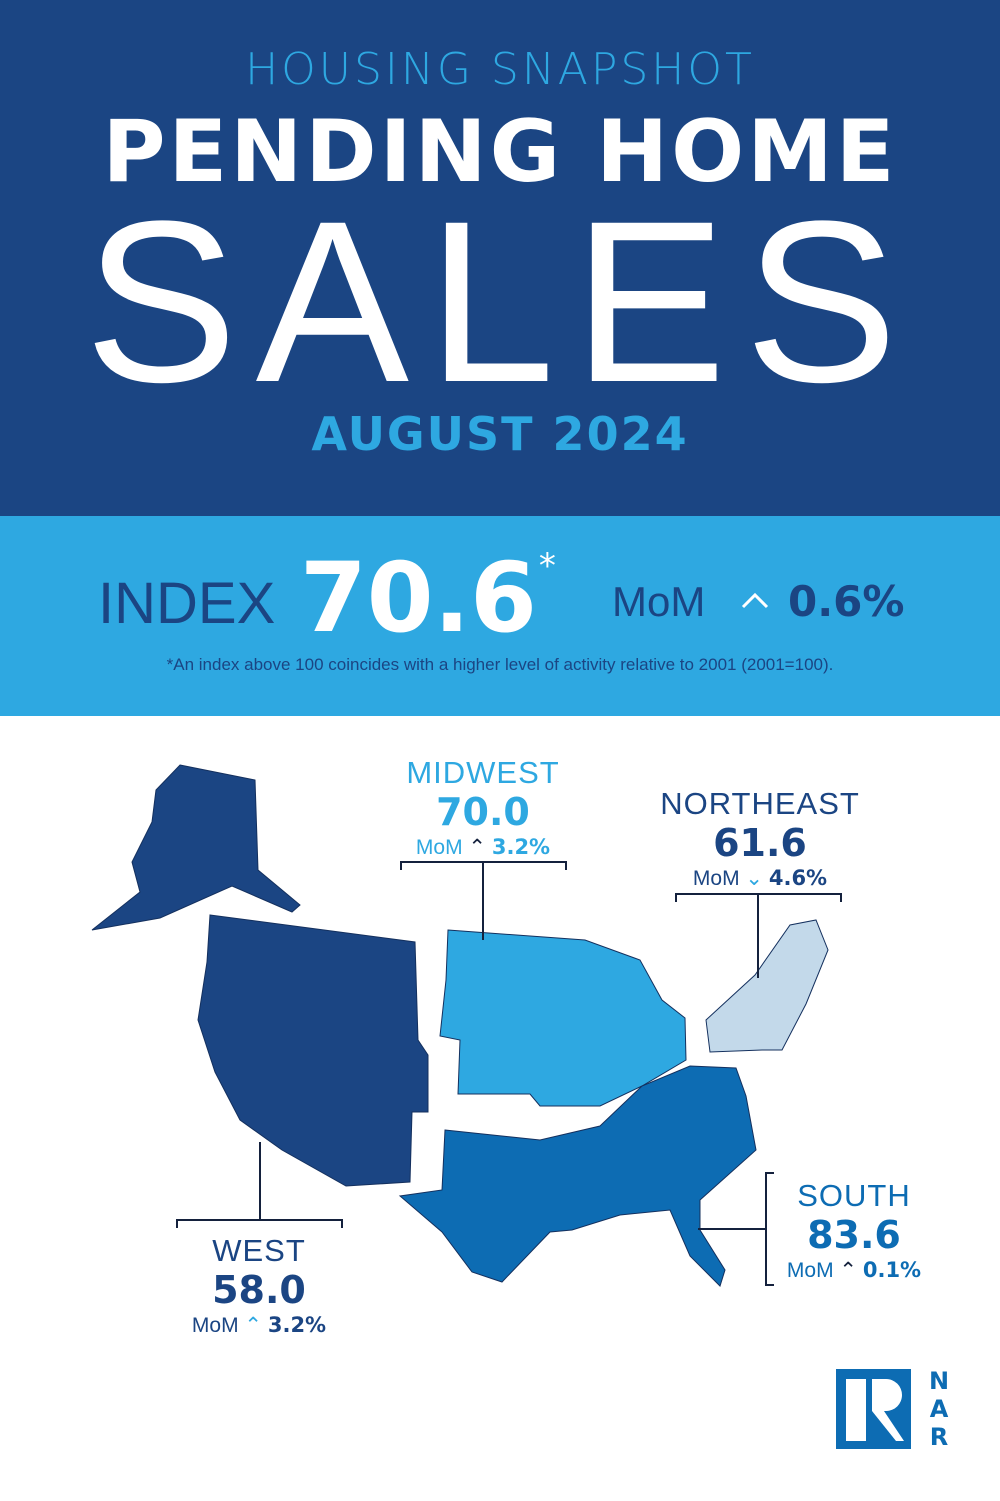 The height and width of the screenshot is (1501, 1000). Describe the element at coordinates (854, 1195) in the screenshot. I see `region-name: SOUTH` at that location.